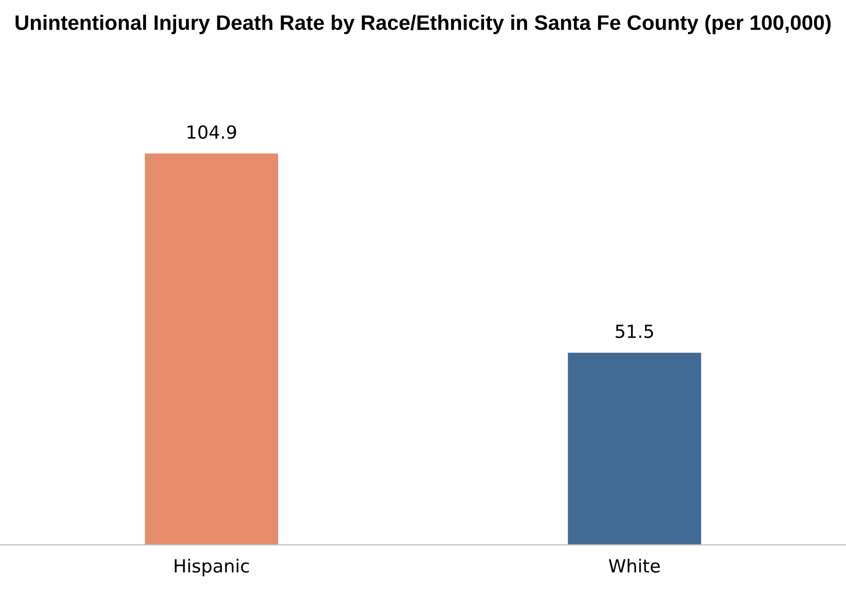 The height and width of the screenshot is (589, 846). What do you see at coordinates (212, 132) in the screenshot?
I see `data-label: 104.9` at bounding box center [212, 132].